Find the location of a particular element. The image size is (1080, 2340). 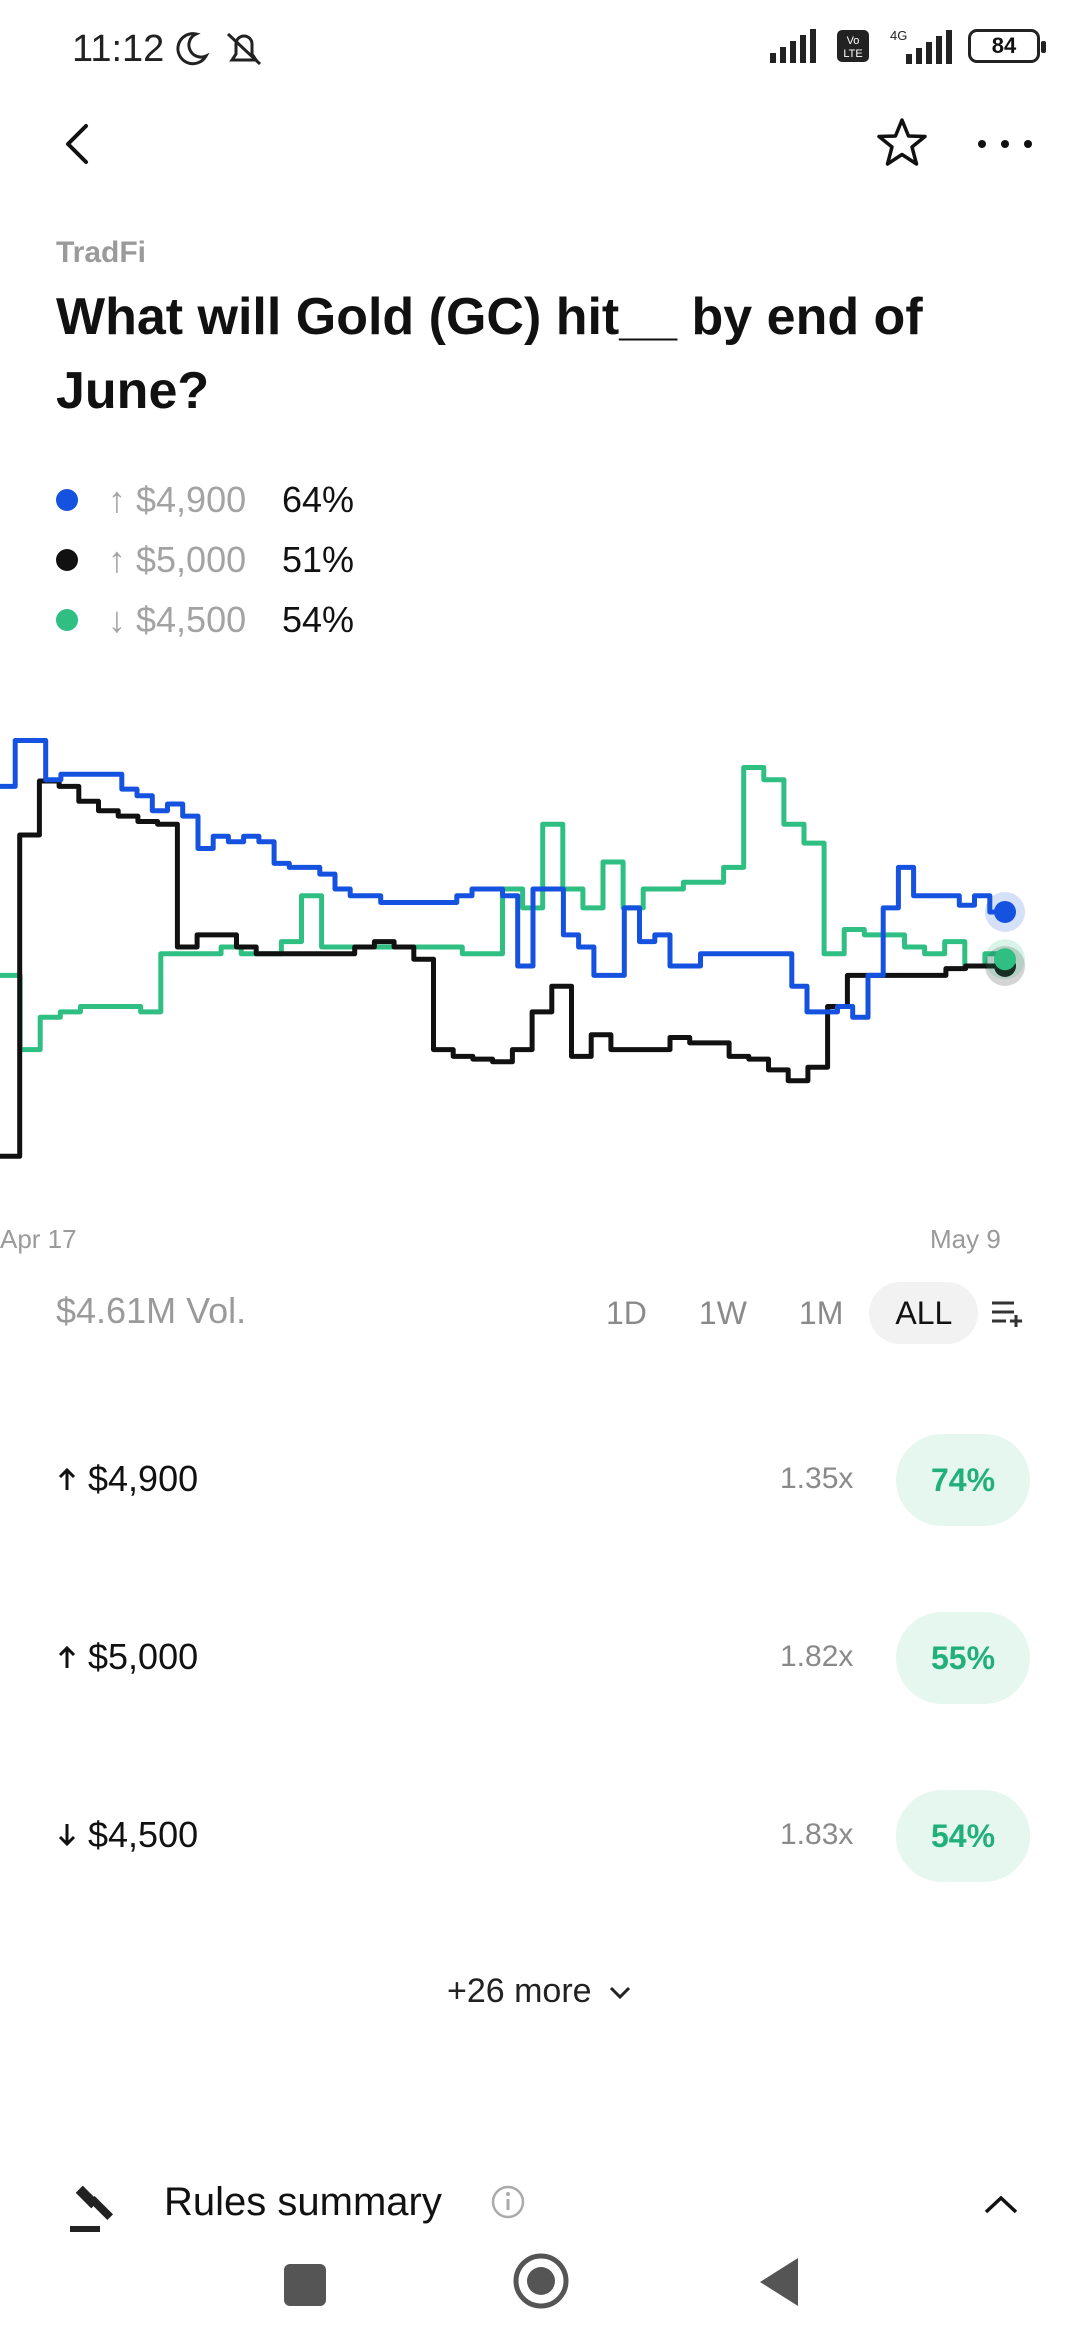

star-icon is located at coordinates (902, 144).